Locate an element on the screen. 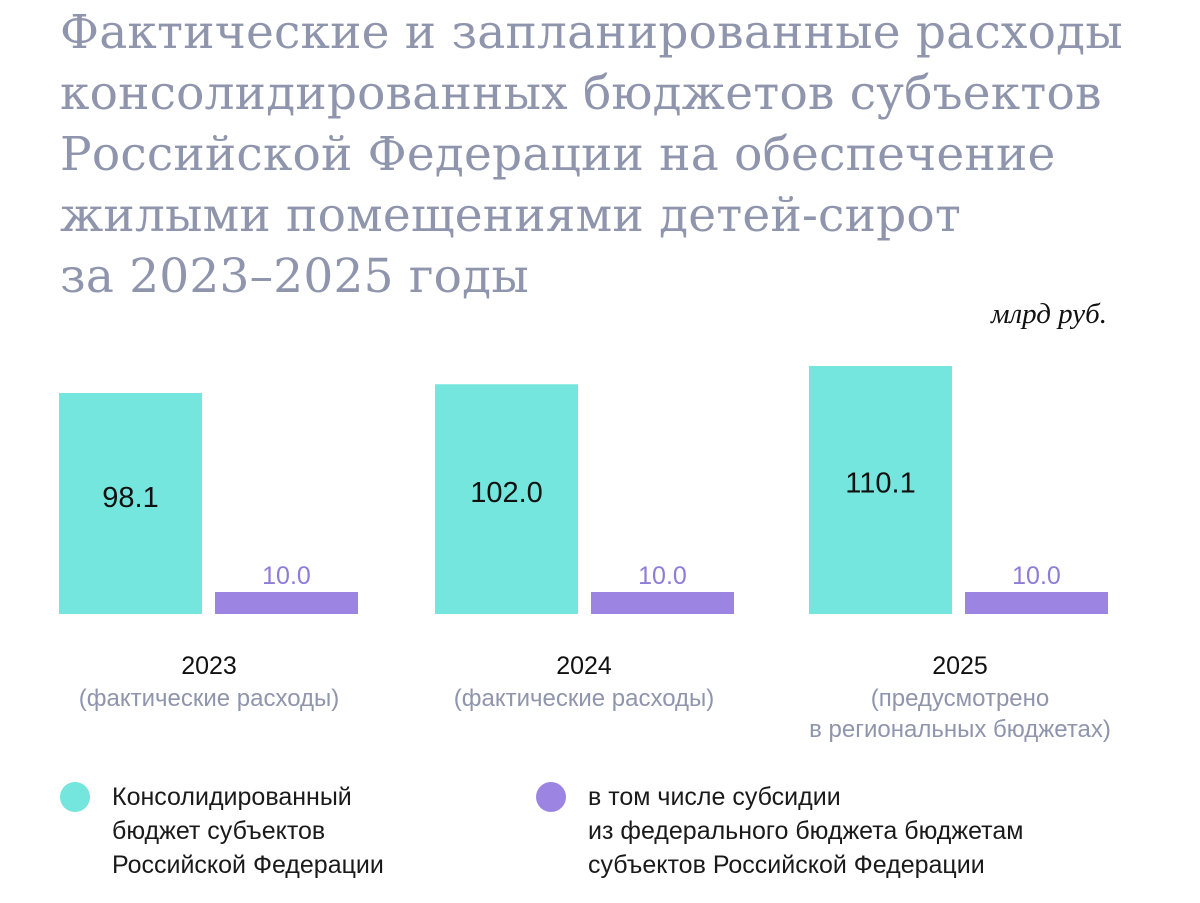  data-label-consolidated: 110.1 is located at coordinates (880, 484).